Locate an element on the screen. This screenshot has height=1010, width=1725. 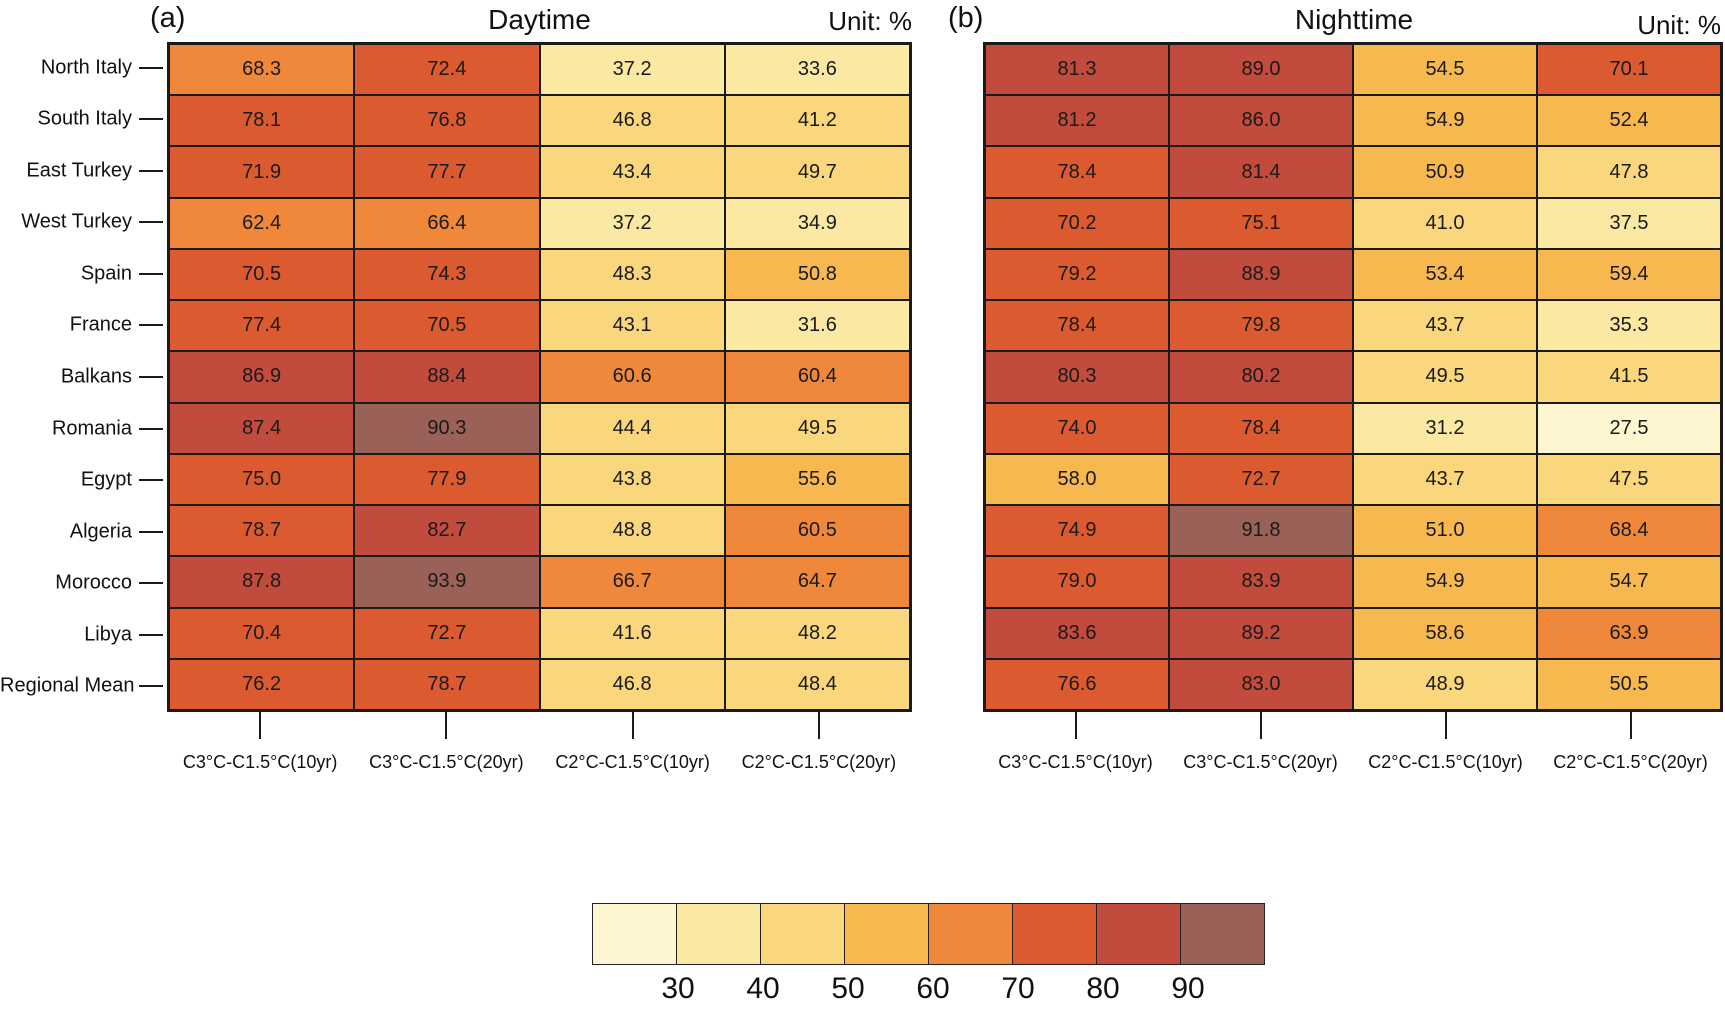
colorbar-tick-label: 60 is located at coordinates (933, 988).